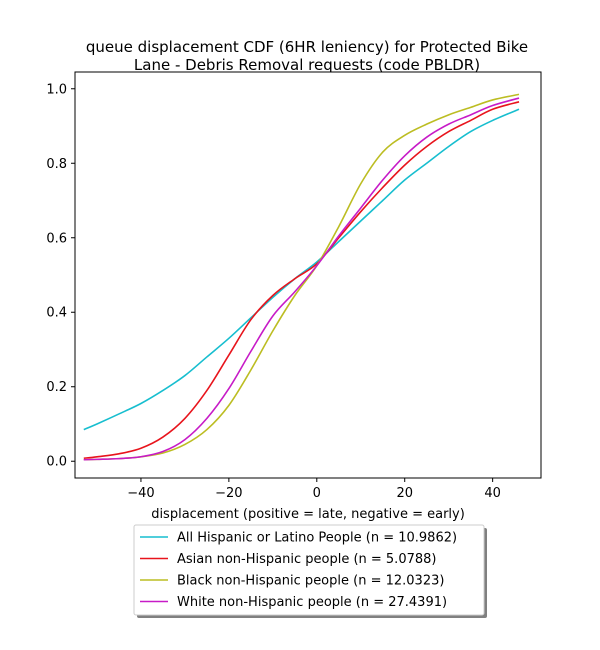 Image resolution: width=600 pixels, height=650 pixels. I want to click on legend-label-1: Asian non-Hispanic people (n = 5.0788), so click(306, 559).